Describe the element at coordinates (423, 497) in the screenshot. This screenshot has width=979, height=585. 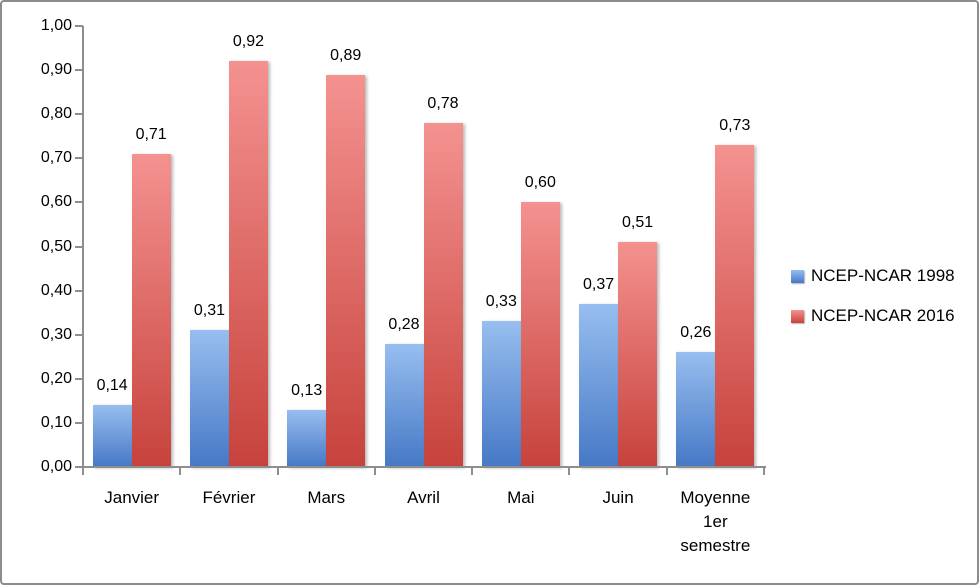
I see `x-axis-label-avril: Avril` at that location.